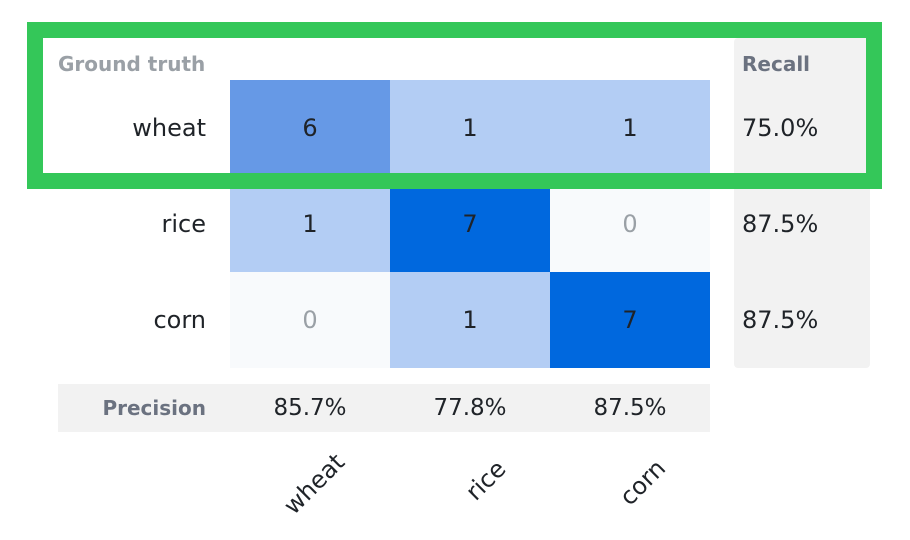  What do you see at coordinates (384, 408) in the screenshot?
I see `precision-row` at bounding box center [384, 408].